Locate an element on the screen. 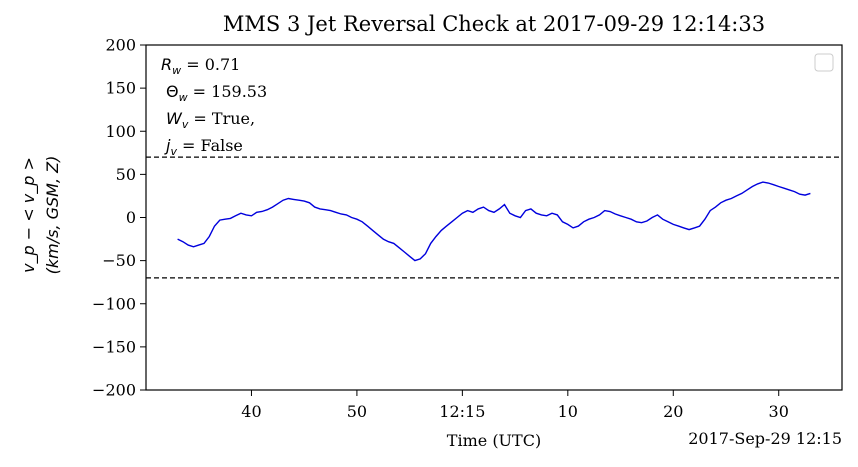  y-tick-label: −200 is located at coordinates (114, 390).